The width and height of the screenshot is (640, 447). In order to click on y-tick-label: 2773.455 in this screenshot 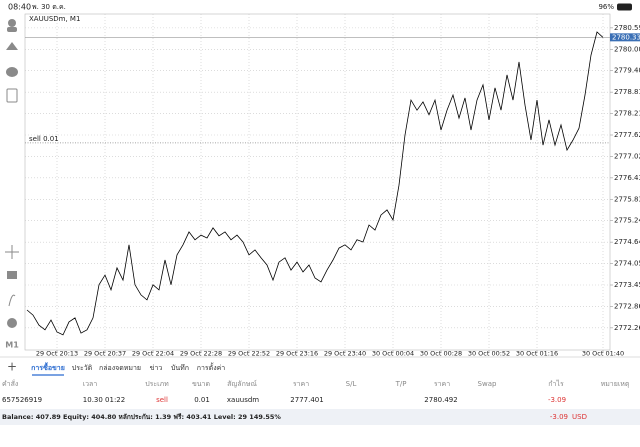, I will do `click(627, 285)`.